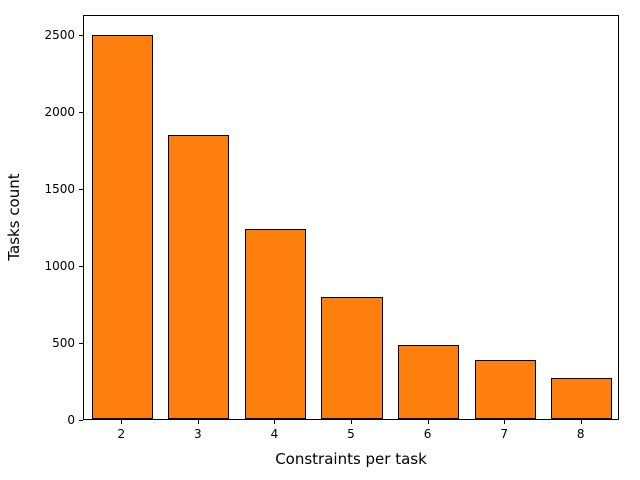 This screenshot has width=640, height=480. Describe the element at coordinates (59, 112) in the screenshot. I see `y-tick-label: 2000` at that location.